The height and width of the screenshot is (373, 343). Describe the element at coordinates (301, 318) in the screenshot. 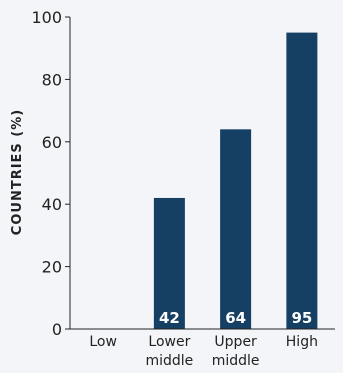

I see `bar-value-label: 95` at that location.